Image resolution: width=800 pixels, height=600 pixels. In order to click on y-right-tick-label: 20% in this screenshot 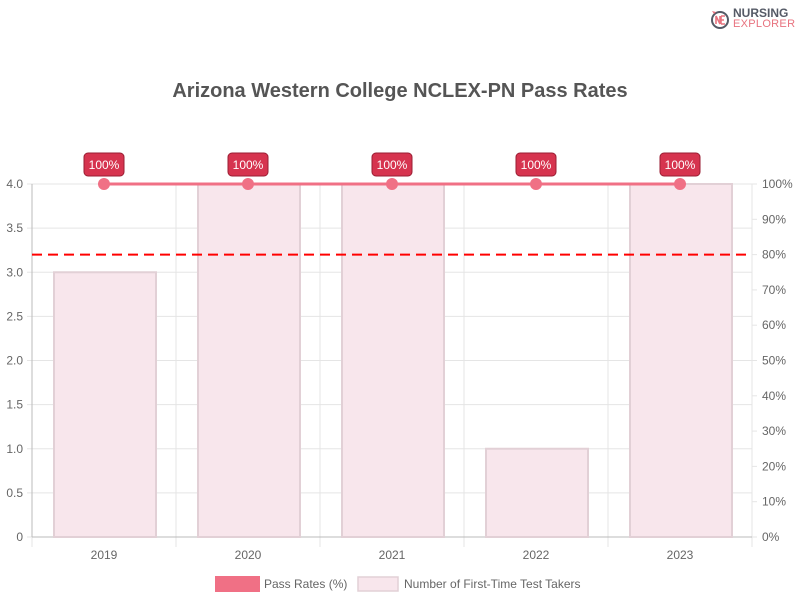, I will do `click(774, 466)`.